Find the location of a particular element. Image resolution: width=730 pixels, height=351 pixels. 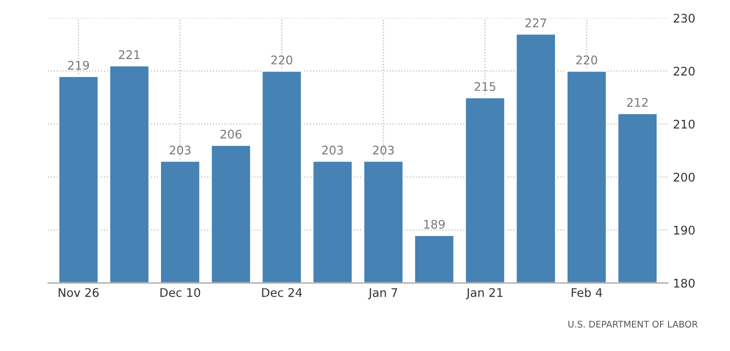

data-label: 215 is located at coordinates (485, 86).